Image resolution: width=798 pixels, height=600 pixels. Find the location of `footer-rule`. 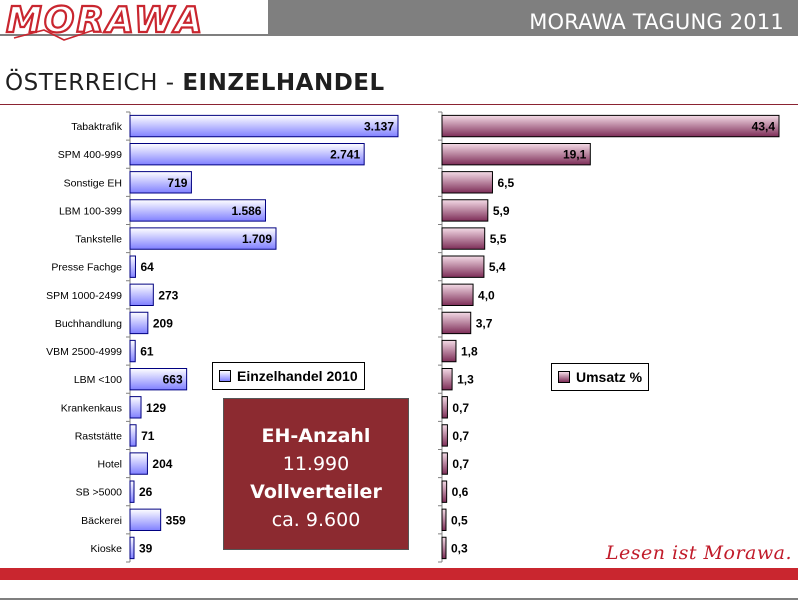

footer-rule is located at coordinates (399, 599).